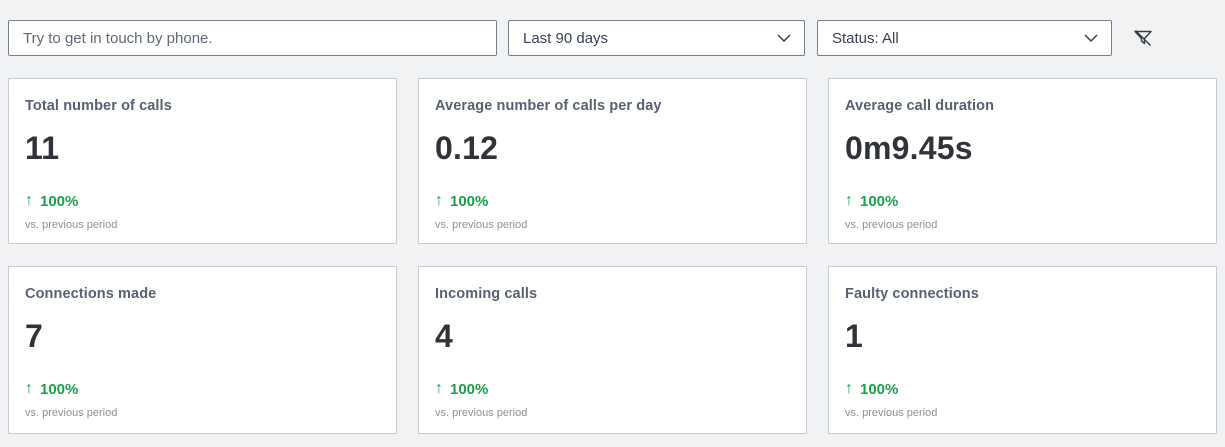  I want to click on status-value: Status: All, so click(865, 38).